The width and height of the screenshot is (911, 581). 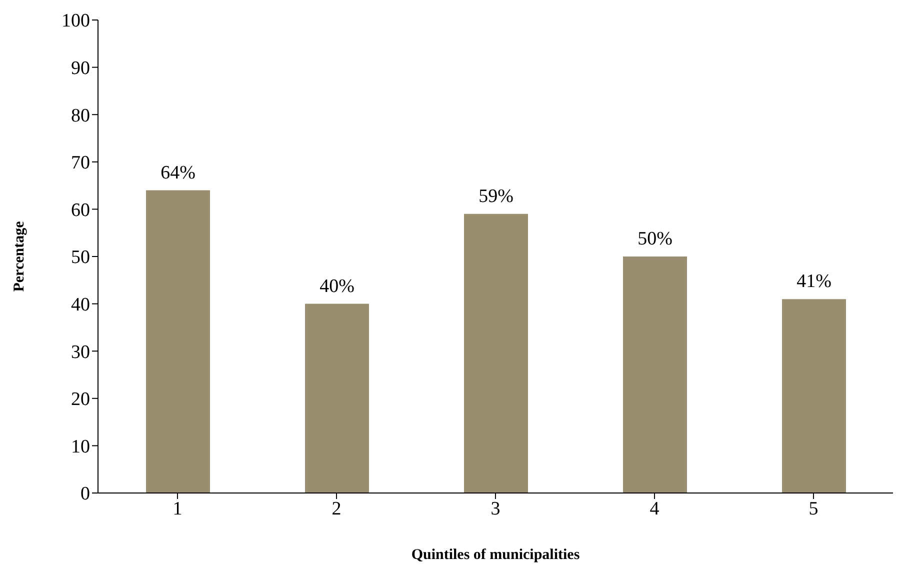 What do you see at coordinates (495, 555) in the screenshot?
I see `x-axis-title: Quintiles of municipalities` at bounding box center [495, 555].